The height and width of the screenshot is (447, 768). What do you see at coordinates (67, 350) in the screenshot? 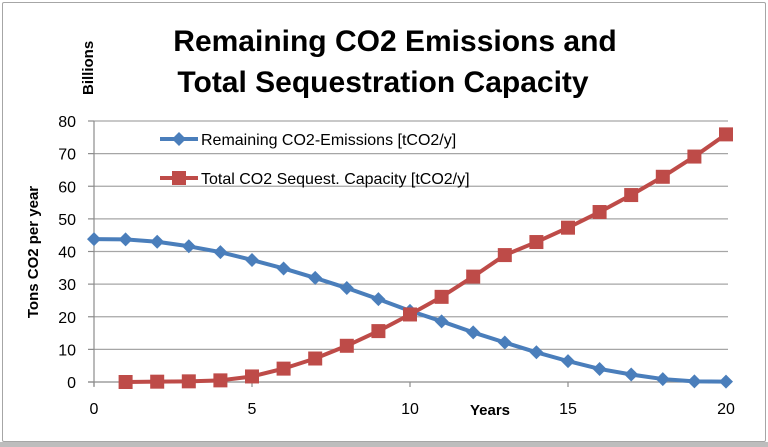
I see `y-tick-label: 10` at bounding box center [67, 350].